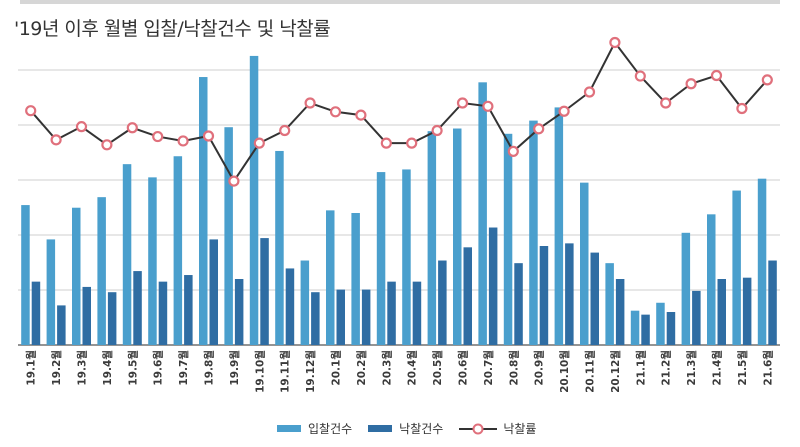  Describe the element at coordinates (259, 371) in the screenshot. I see `x-tick-label: 19.10월` at that location.